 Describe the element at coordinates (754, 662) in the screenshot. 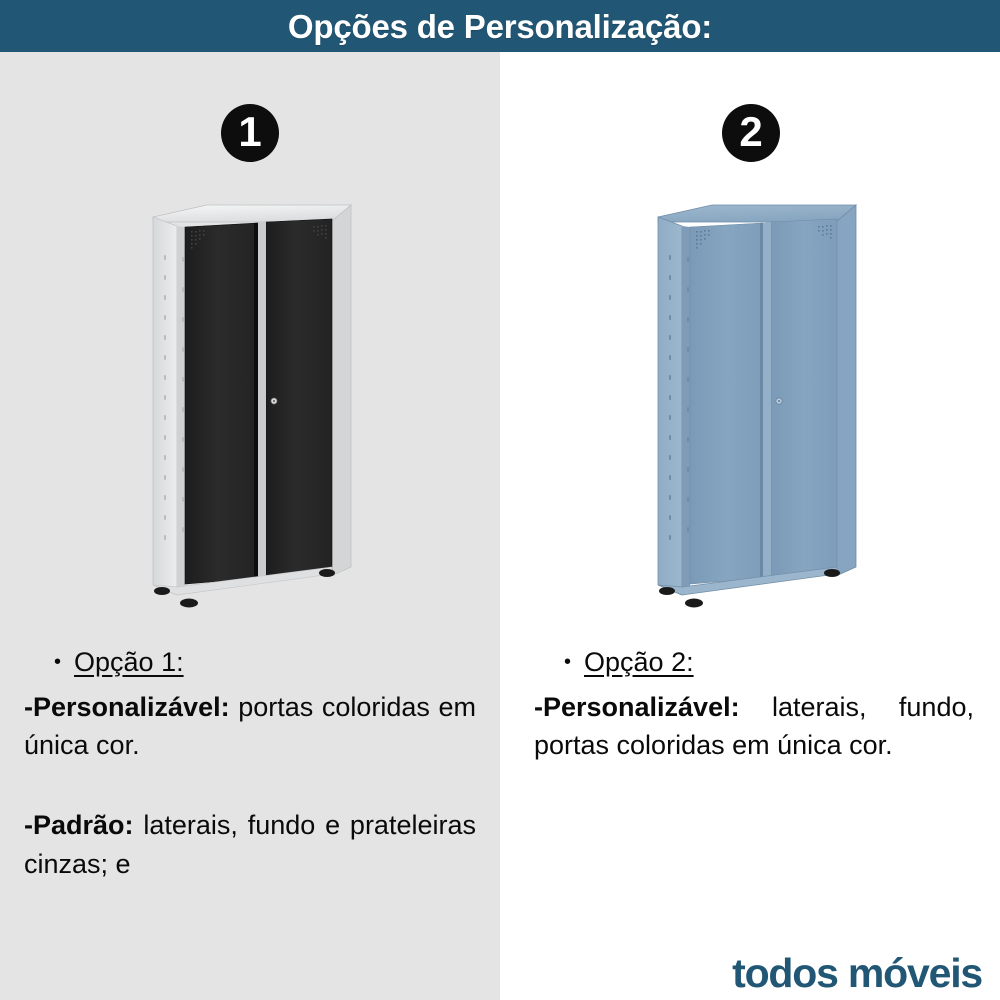

I see `option-2-bullet: • Opção 2:` at that location.